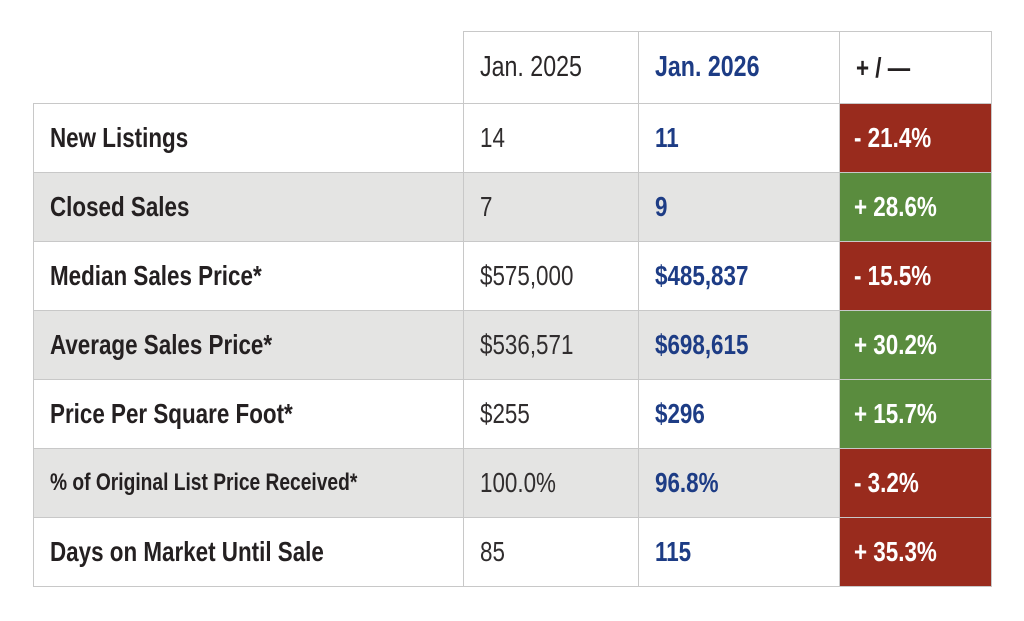 The image size is (1024, 621). What do you see at coordinates (551, 552) in the screenshot?
I see `prev-year-value-cell: 85` at bounding box center [551, 552].